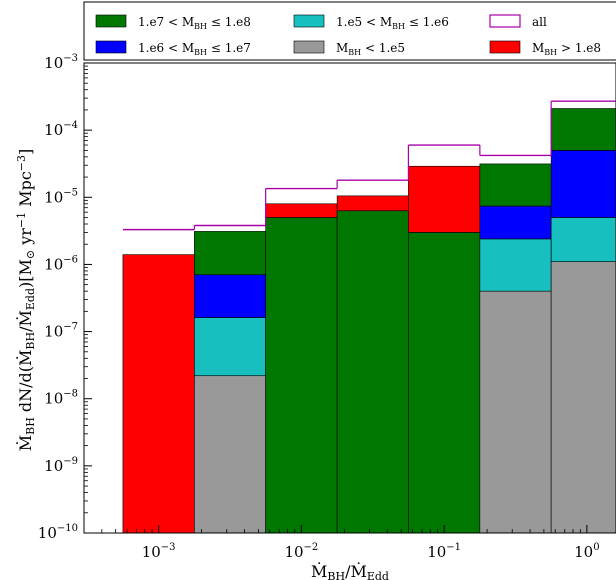  I want to click on bar-bin3-series4, so click(372, 203).